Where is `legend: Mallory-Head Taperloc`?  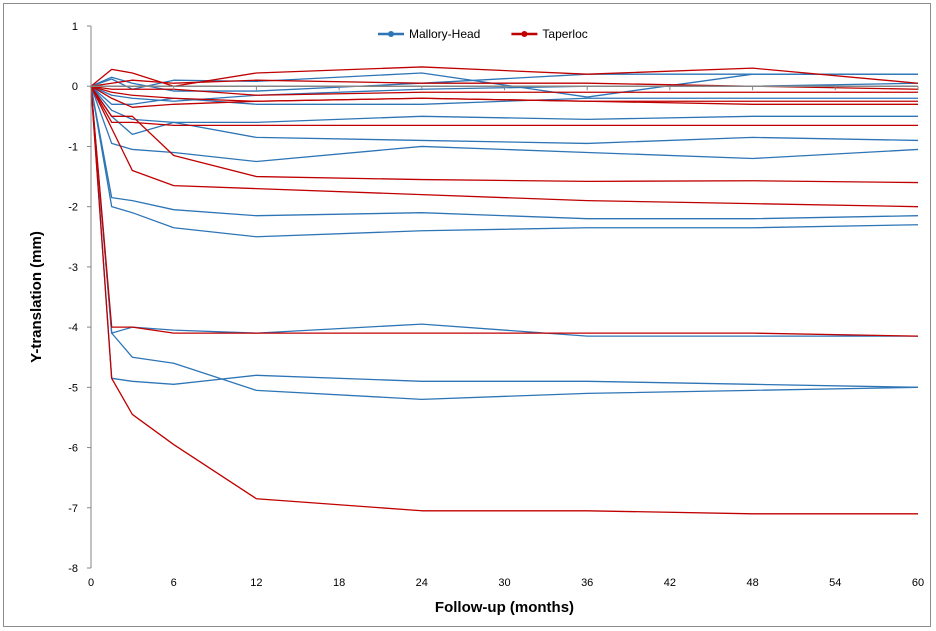 legend: Mallory-Head Taperloc is located at coordinates (483, 34).